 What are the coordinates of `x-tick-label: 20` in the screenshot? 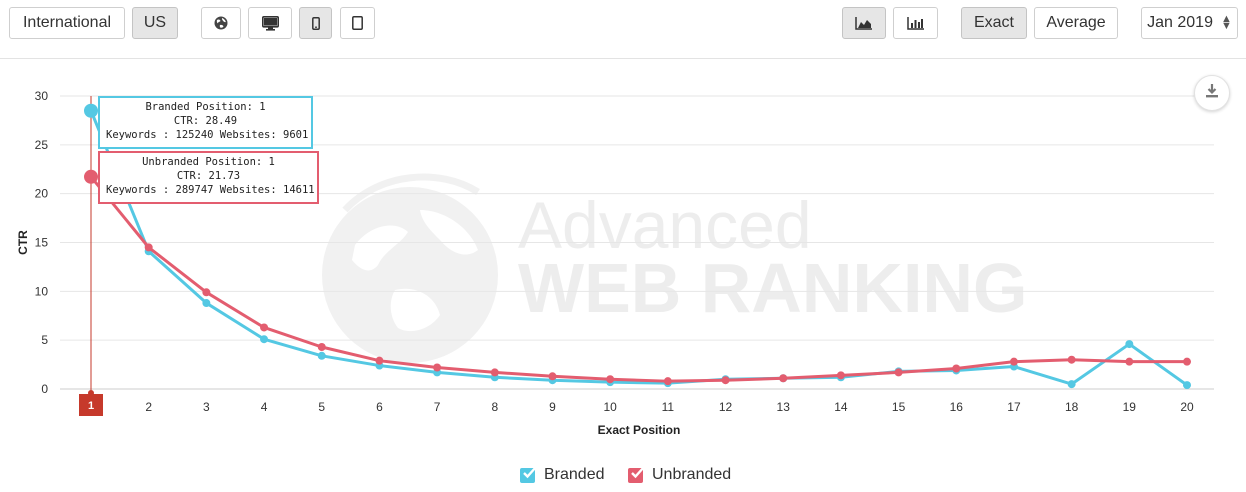 It's located at (1187, 407).